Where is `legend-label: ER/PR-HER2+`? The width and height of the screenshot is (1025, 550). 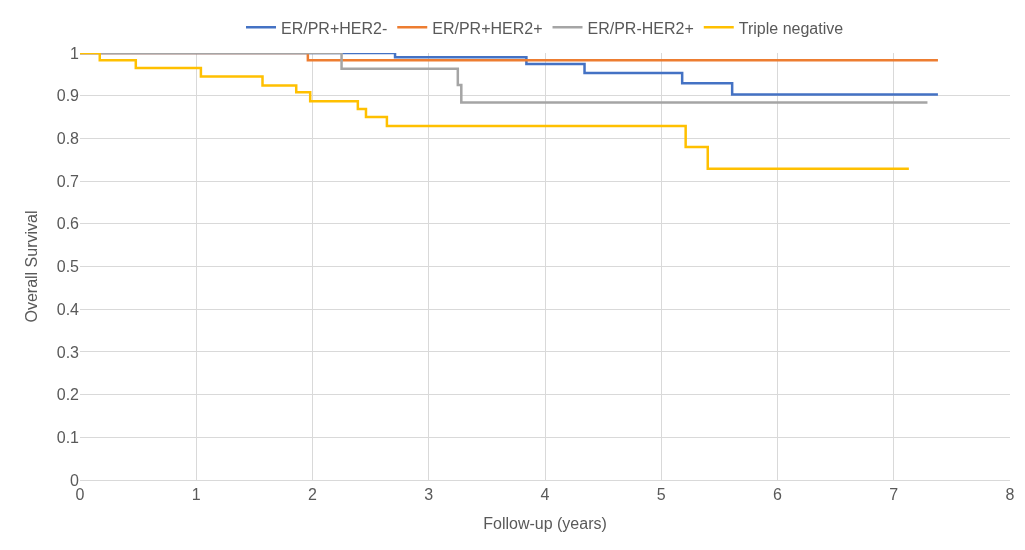 legend-label: ER/PR-HER2+ is located at coordinates (640, 28).